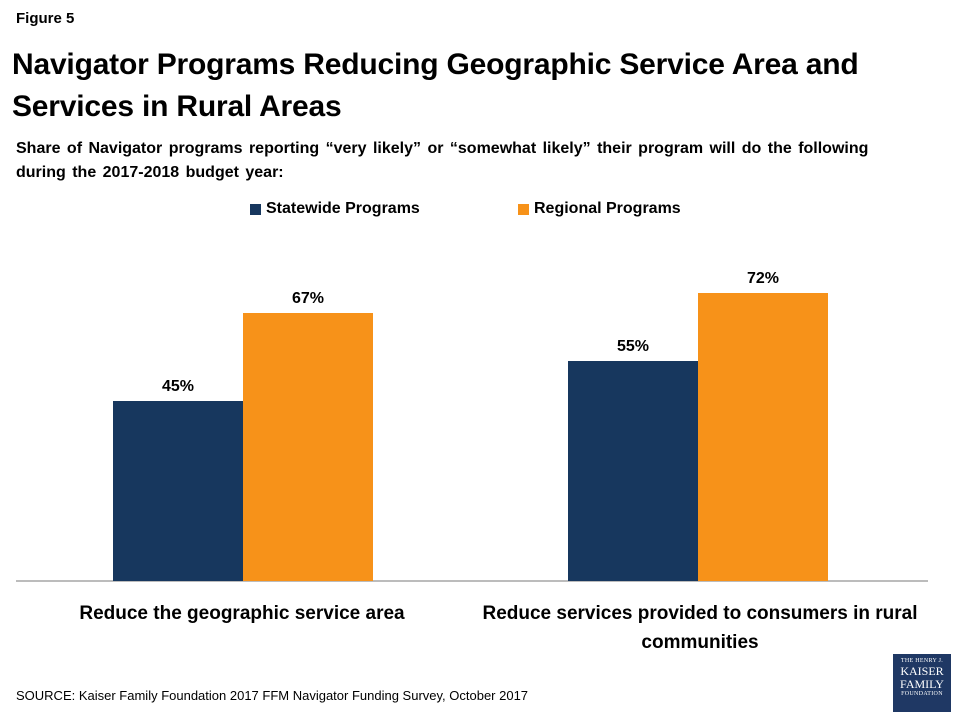 The width and height of the screenshot is (960, 720). I want to click on value-label-regional-service-area: 67%, so click(308, 298).